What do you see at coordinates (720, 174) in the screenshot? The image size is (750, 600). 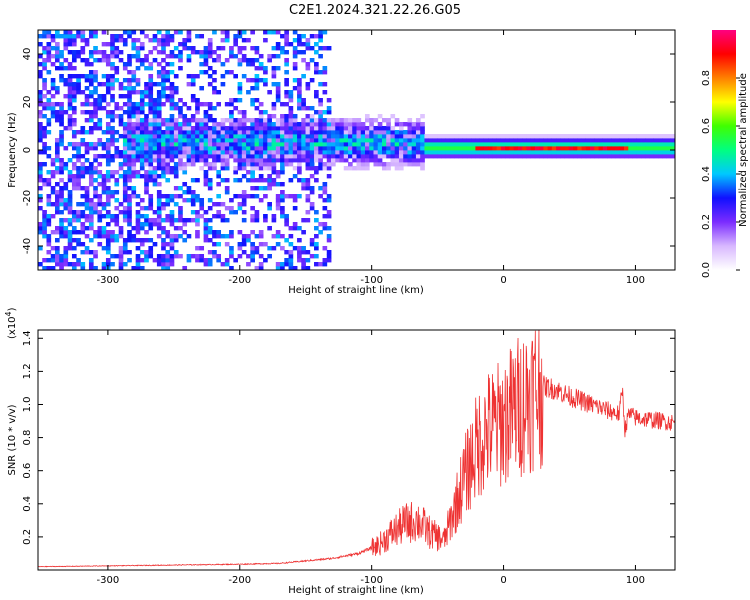 I see `colorbar-ticks: 0.00.20.40.60.8` at bounding box center [720, 174].